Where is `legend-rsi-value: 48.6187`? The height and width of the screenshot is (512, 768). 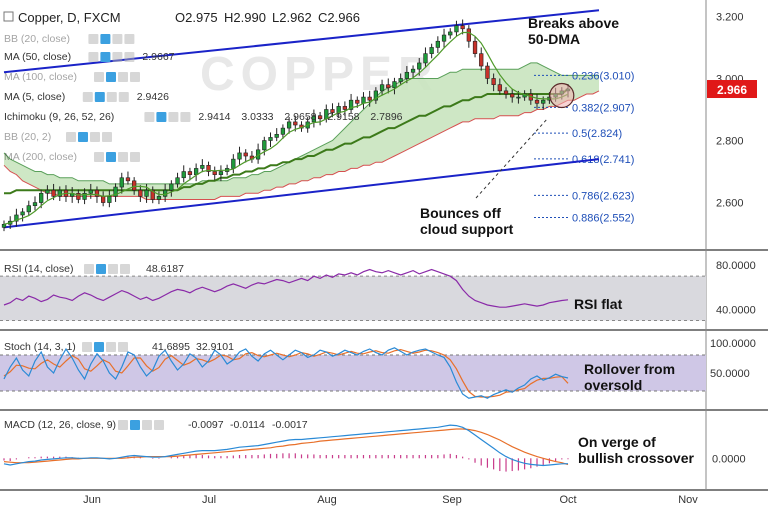
legend-rsi-value: 48.6187 is located at coordinates (165, 269).